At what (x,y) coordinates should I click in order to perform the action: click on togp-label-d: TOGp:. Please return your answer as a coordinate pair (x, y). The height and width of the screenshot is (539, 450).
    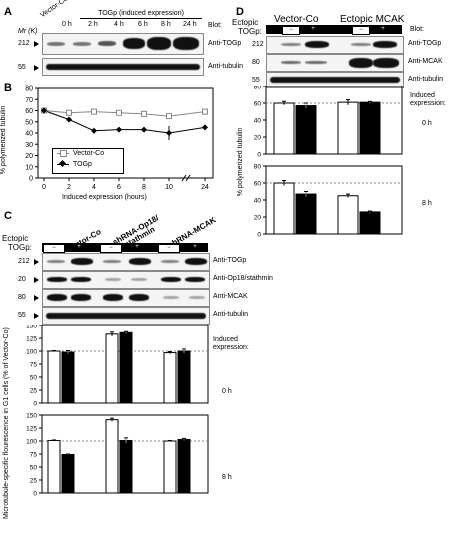
    Looking at the image, I should click on (250, 31).